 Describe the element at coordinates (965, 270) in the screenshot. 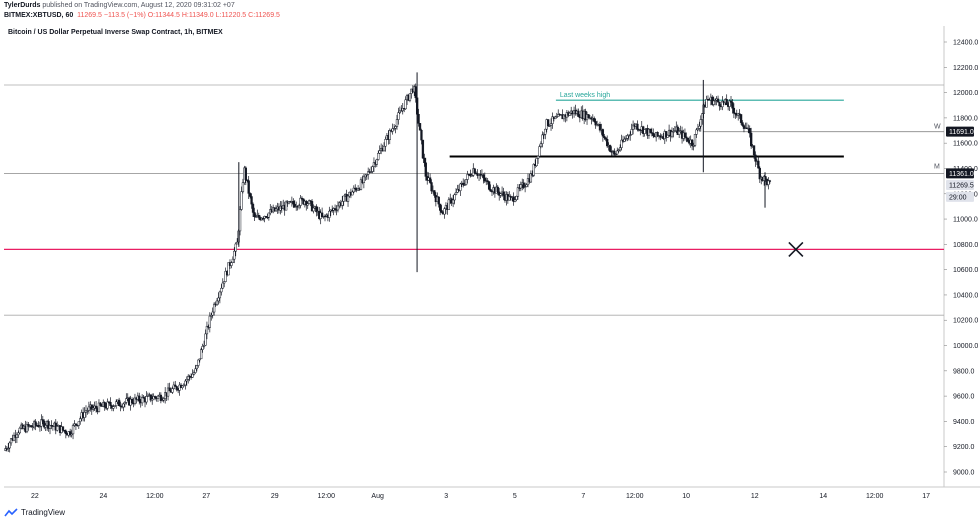

I see `y-tick-label: 10600.0` at that location.